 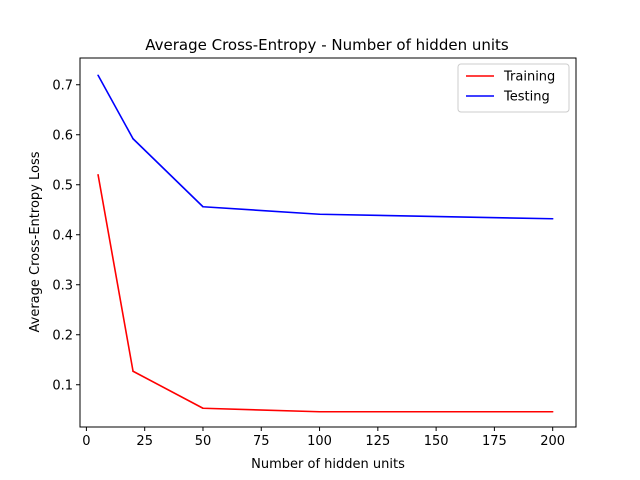 I want to click on y-tick-label: 0.4, so click(x=62, y=235).